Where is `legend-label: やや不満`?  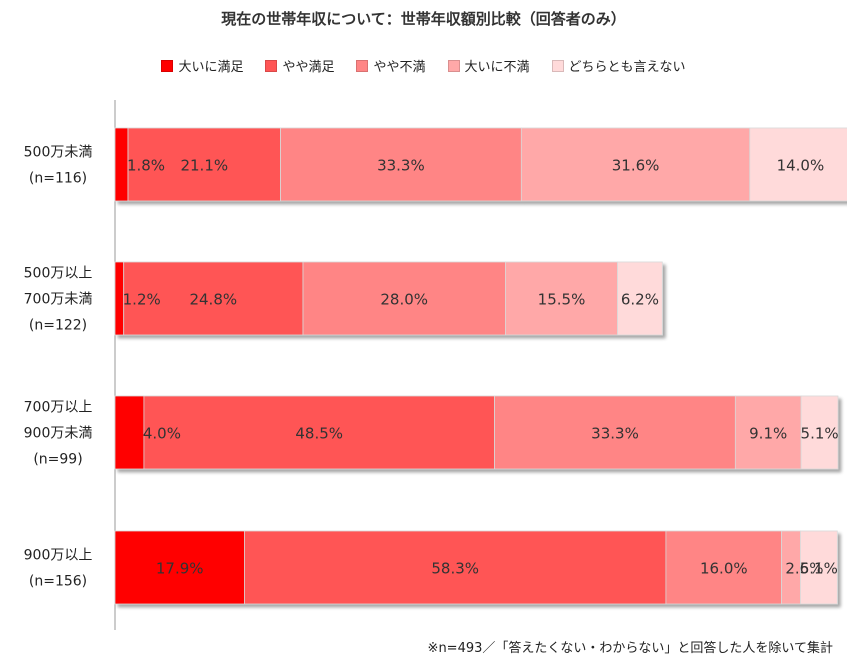 legend-label: やや不満 is located at coordinates (399, 67).